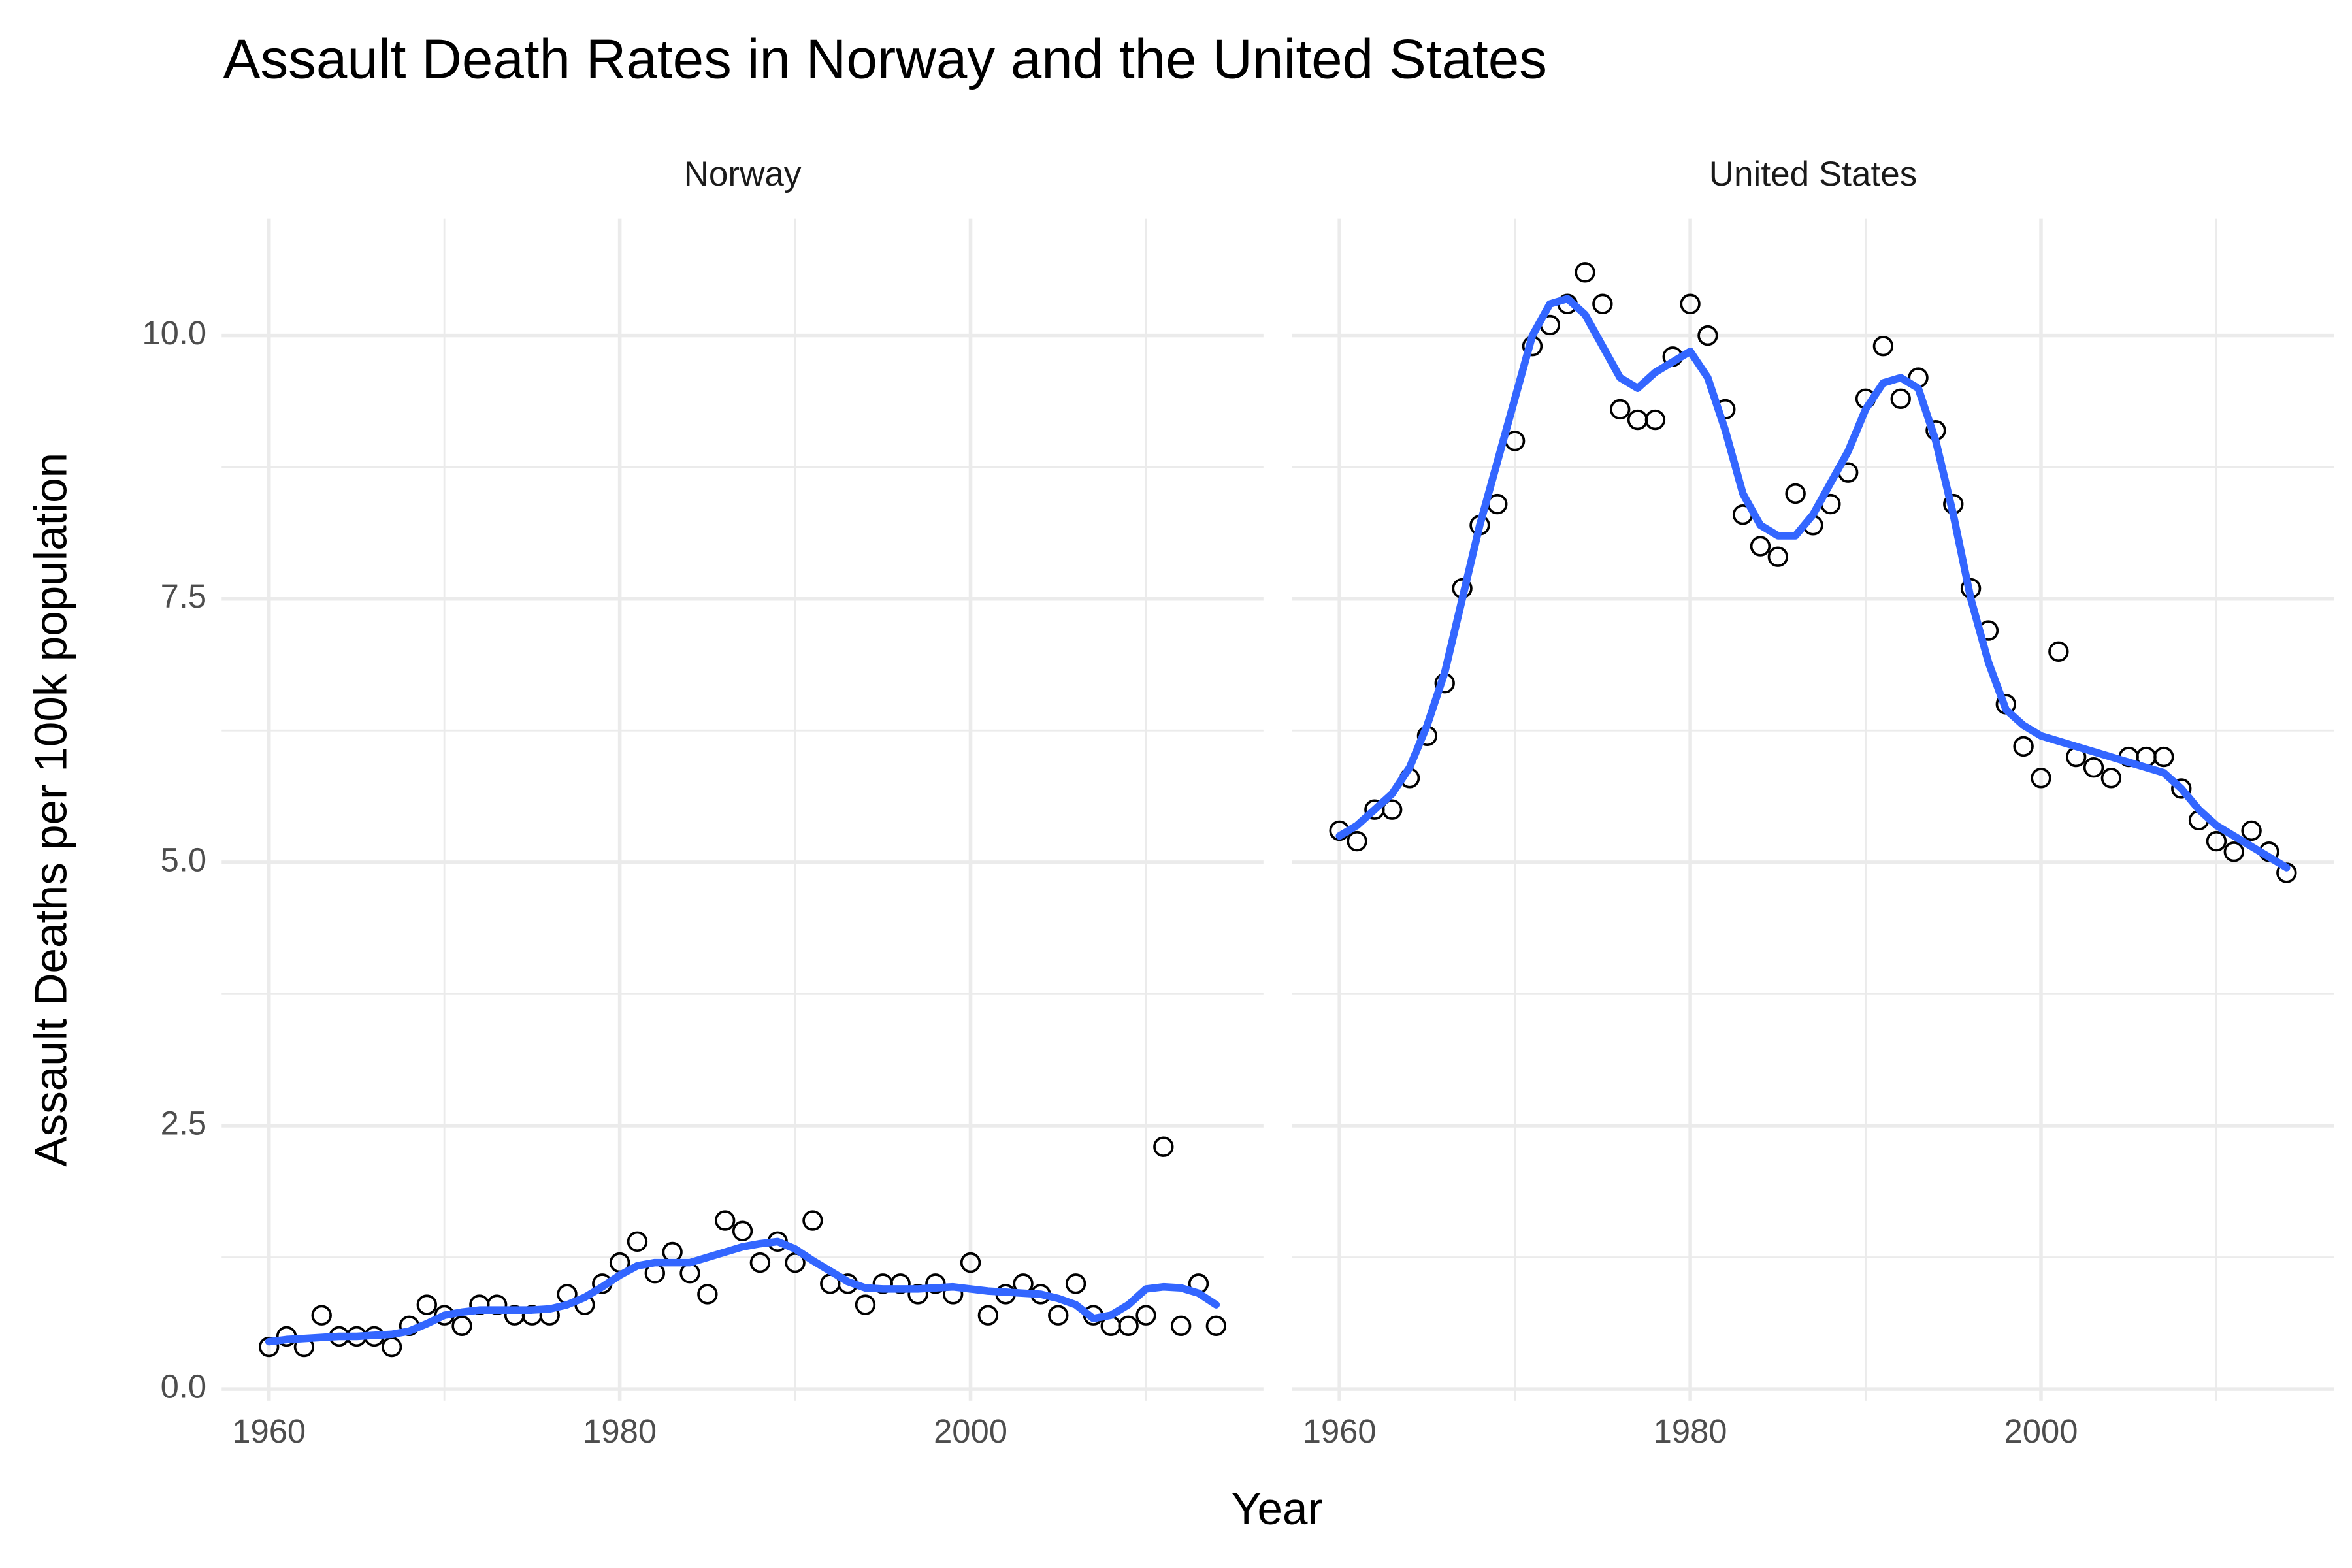 Image resolution: width=2352 pixels, height=1568 pixels. I want to click on y-tick-label: 10.0, so click(174, 332).